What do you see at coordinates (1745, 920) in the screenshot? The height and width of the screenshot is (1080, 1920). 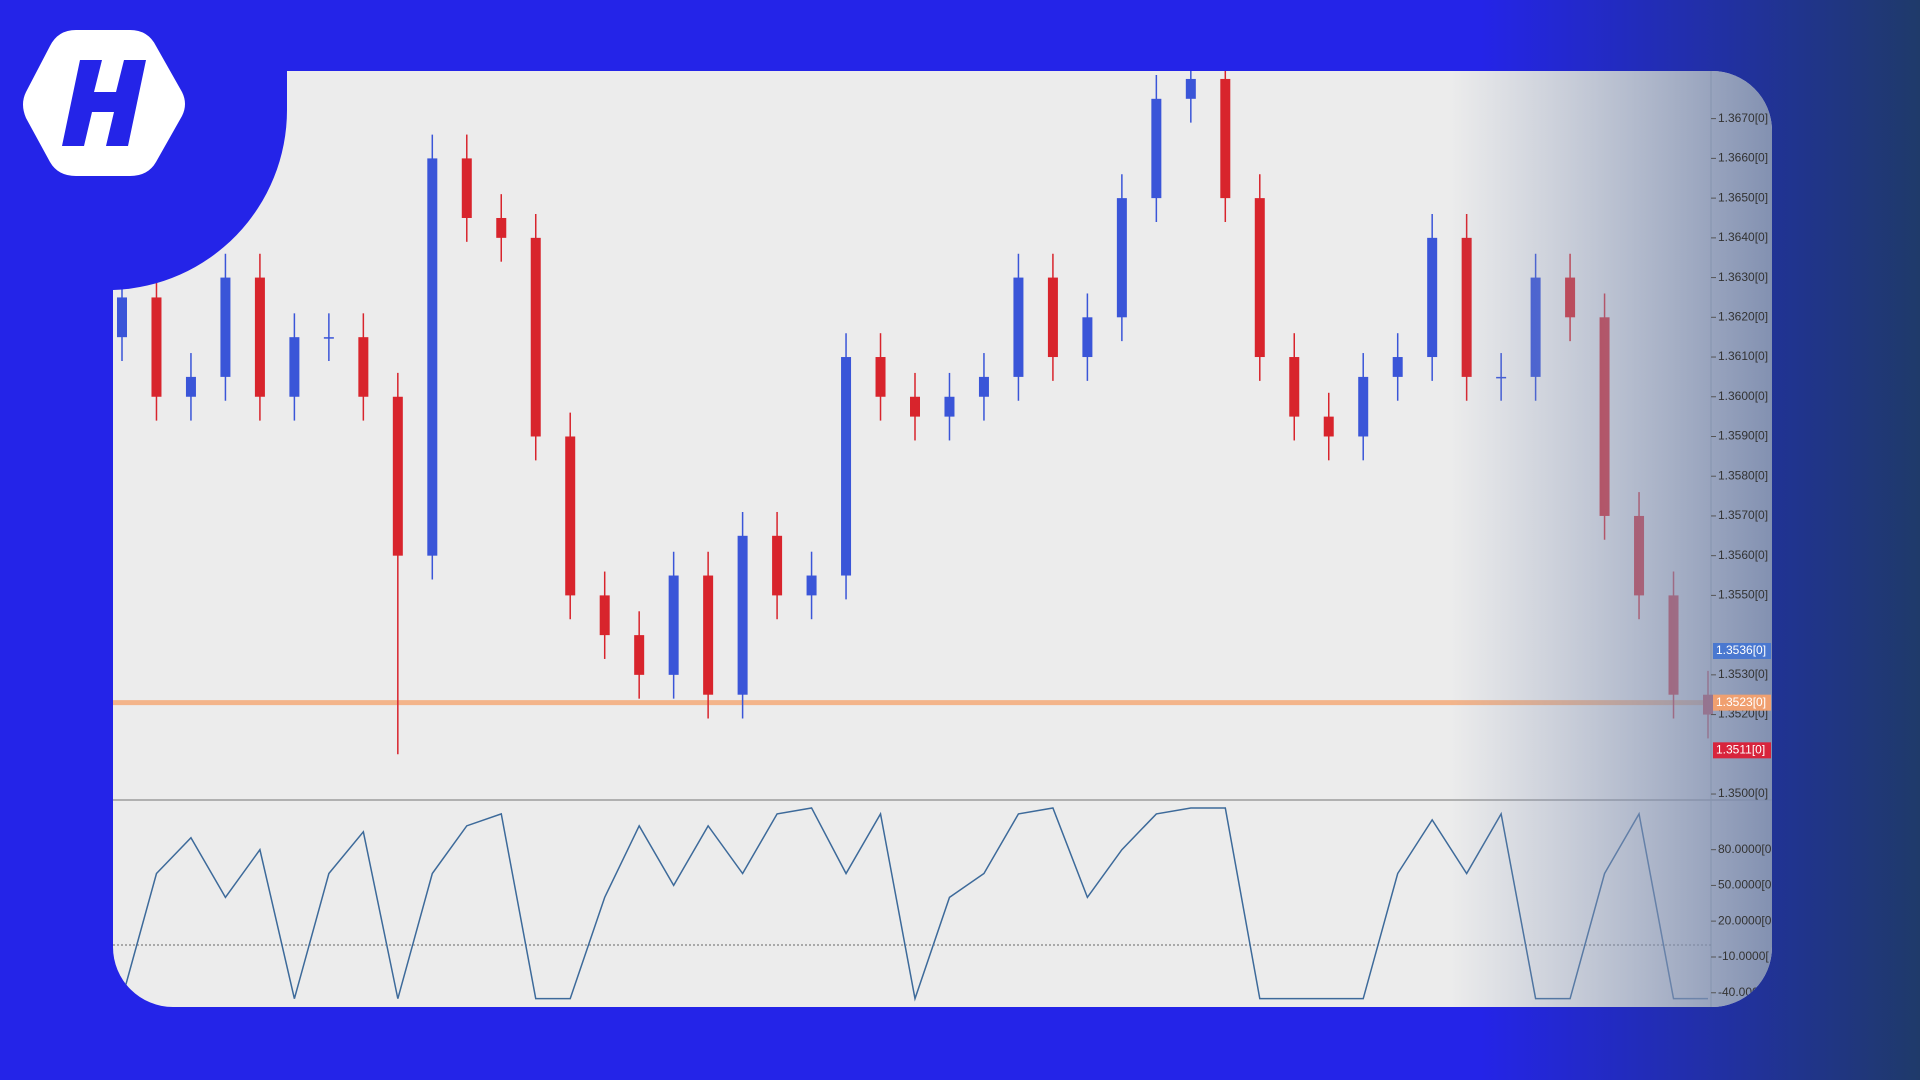 I see `y-tick-label: 20.0000[0` at bounding box center [1745, 920].